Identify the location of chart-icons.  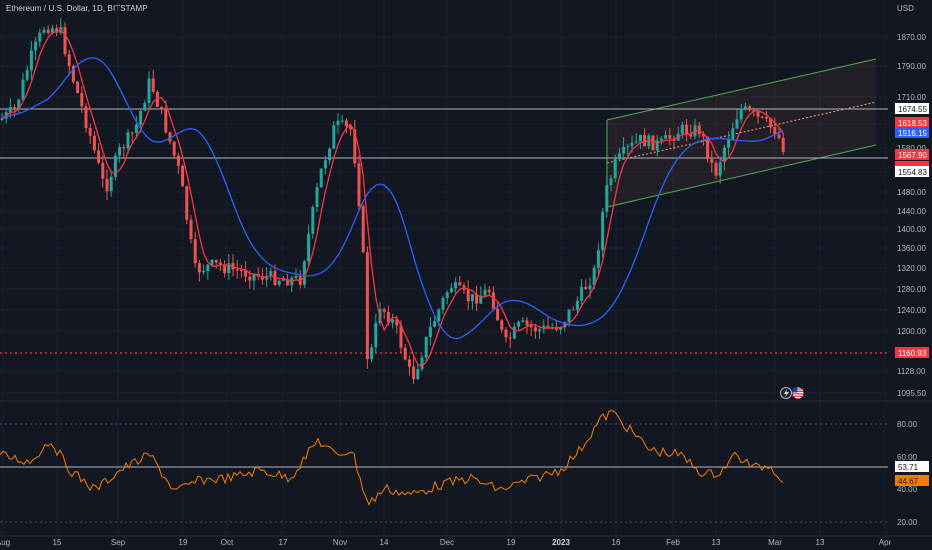
(792, 393).